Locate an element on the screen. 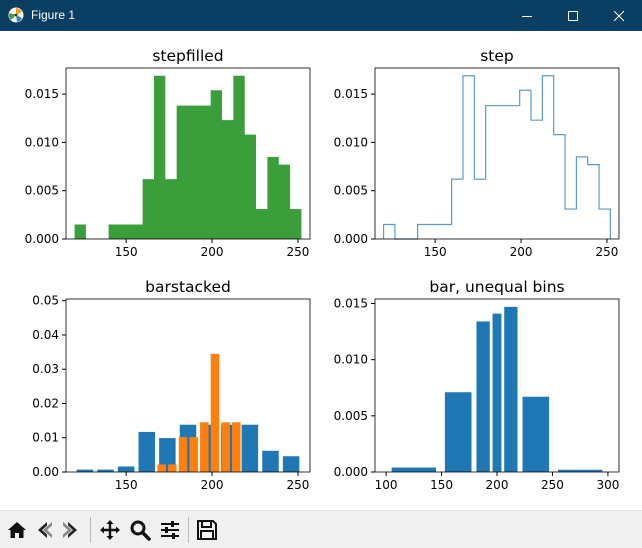 Image resolution: width=642 pixels, height=548 pixels. maximize-button is located at coordinates (573, 15).